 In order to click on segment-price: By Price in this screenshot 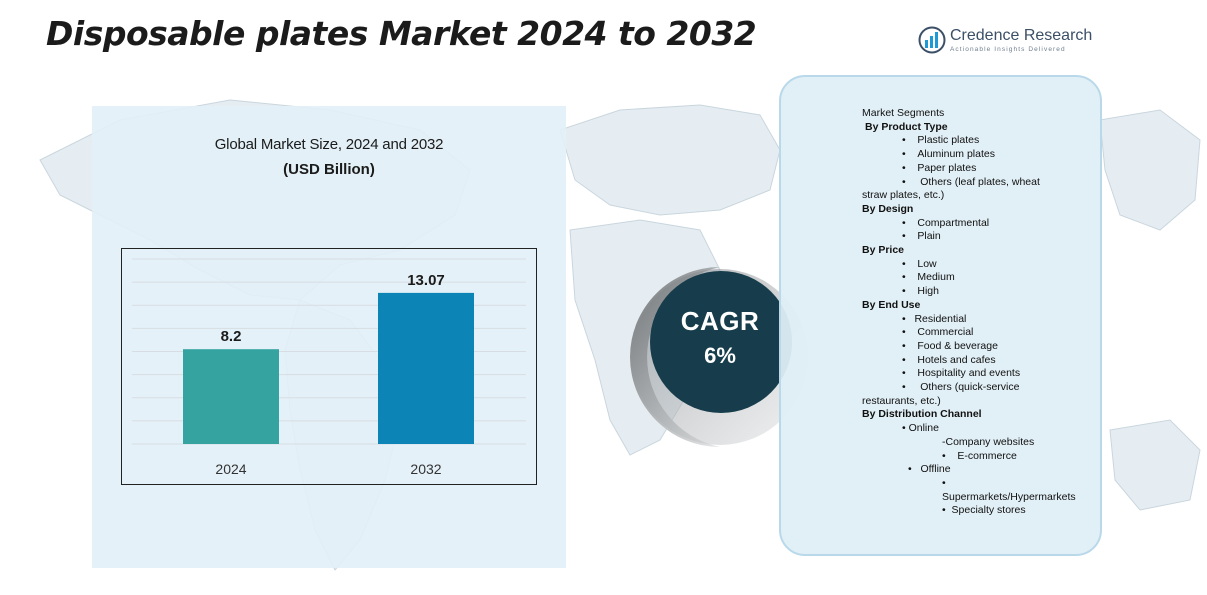, I will do `click(883, 250)`.